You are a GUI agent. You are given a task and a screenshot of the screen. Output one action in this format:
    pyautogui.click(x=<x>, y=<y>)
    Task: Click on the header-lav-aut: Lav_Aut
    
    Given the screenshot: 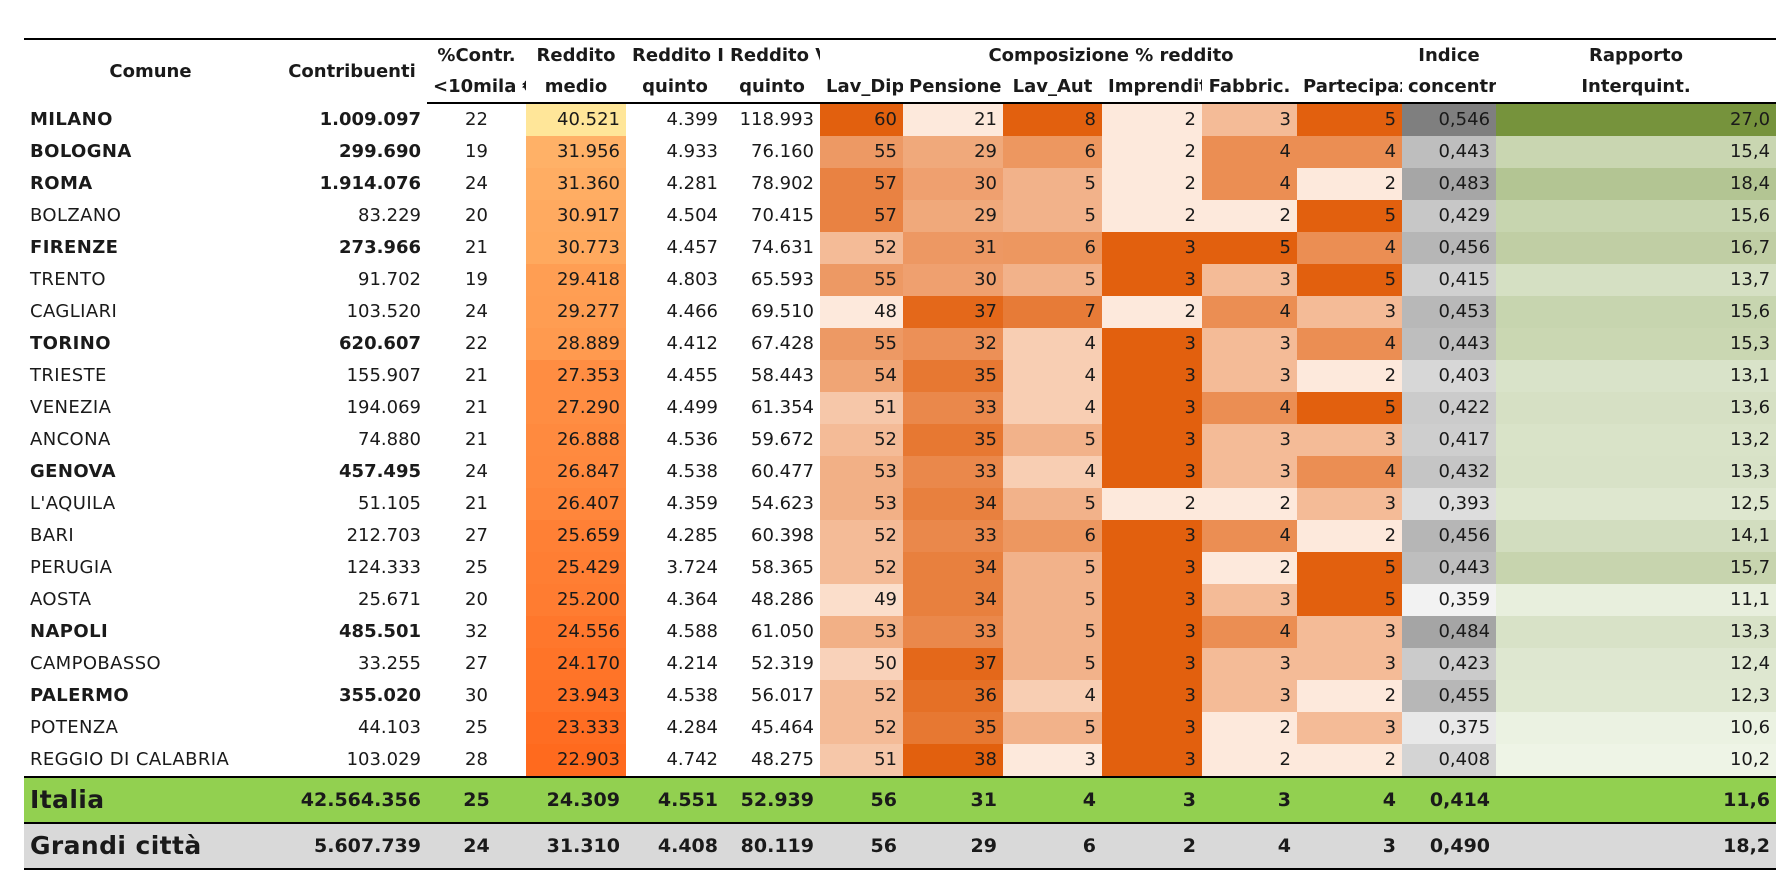 What is the action you would take?
    pyautogui.click(x=1052, y=87)
    